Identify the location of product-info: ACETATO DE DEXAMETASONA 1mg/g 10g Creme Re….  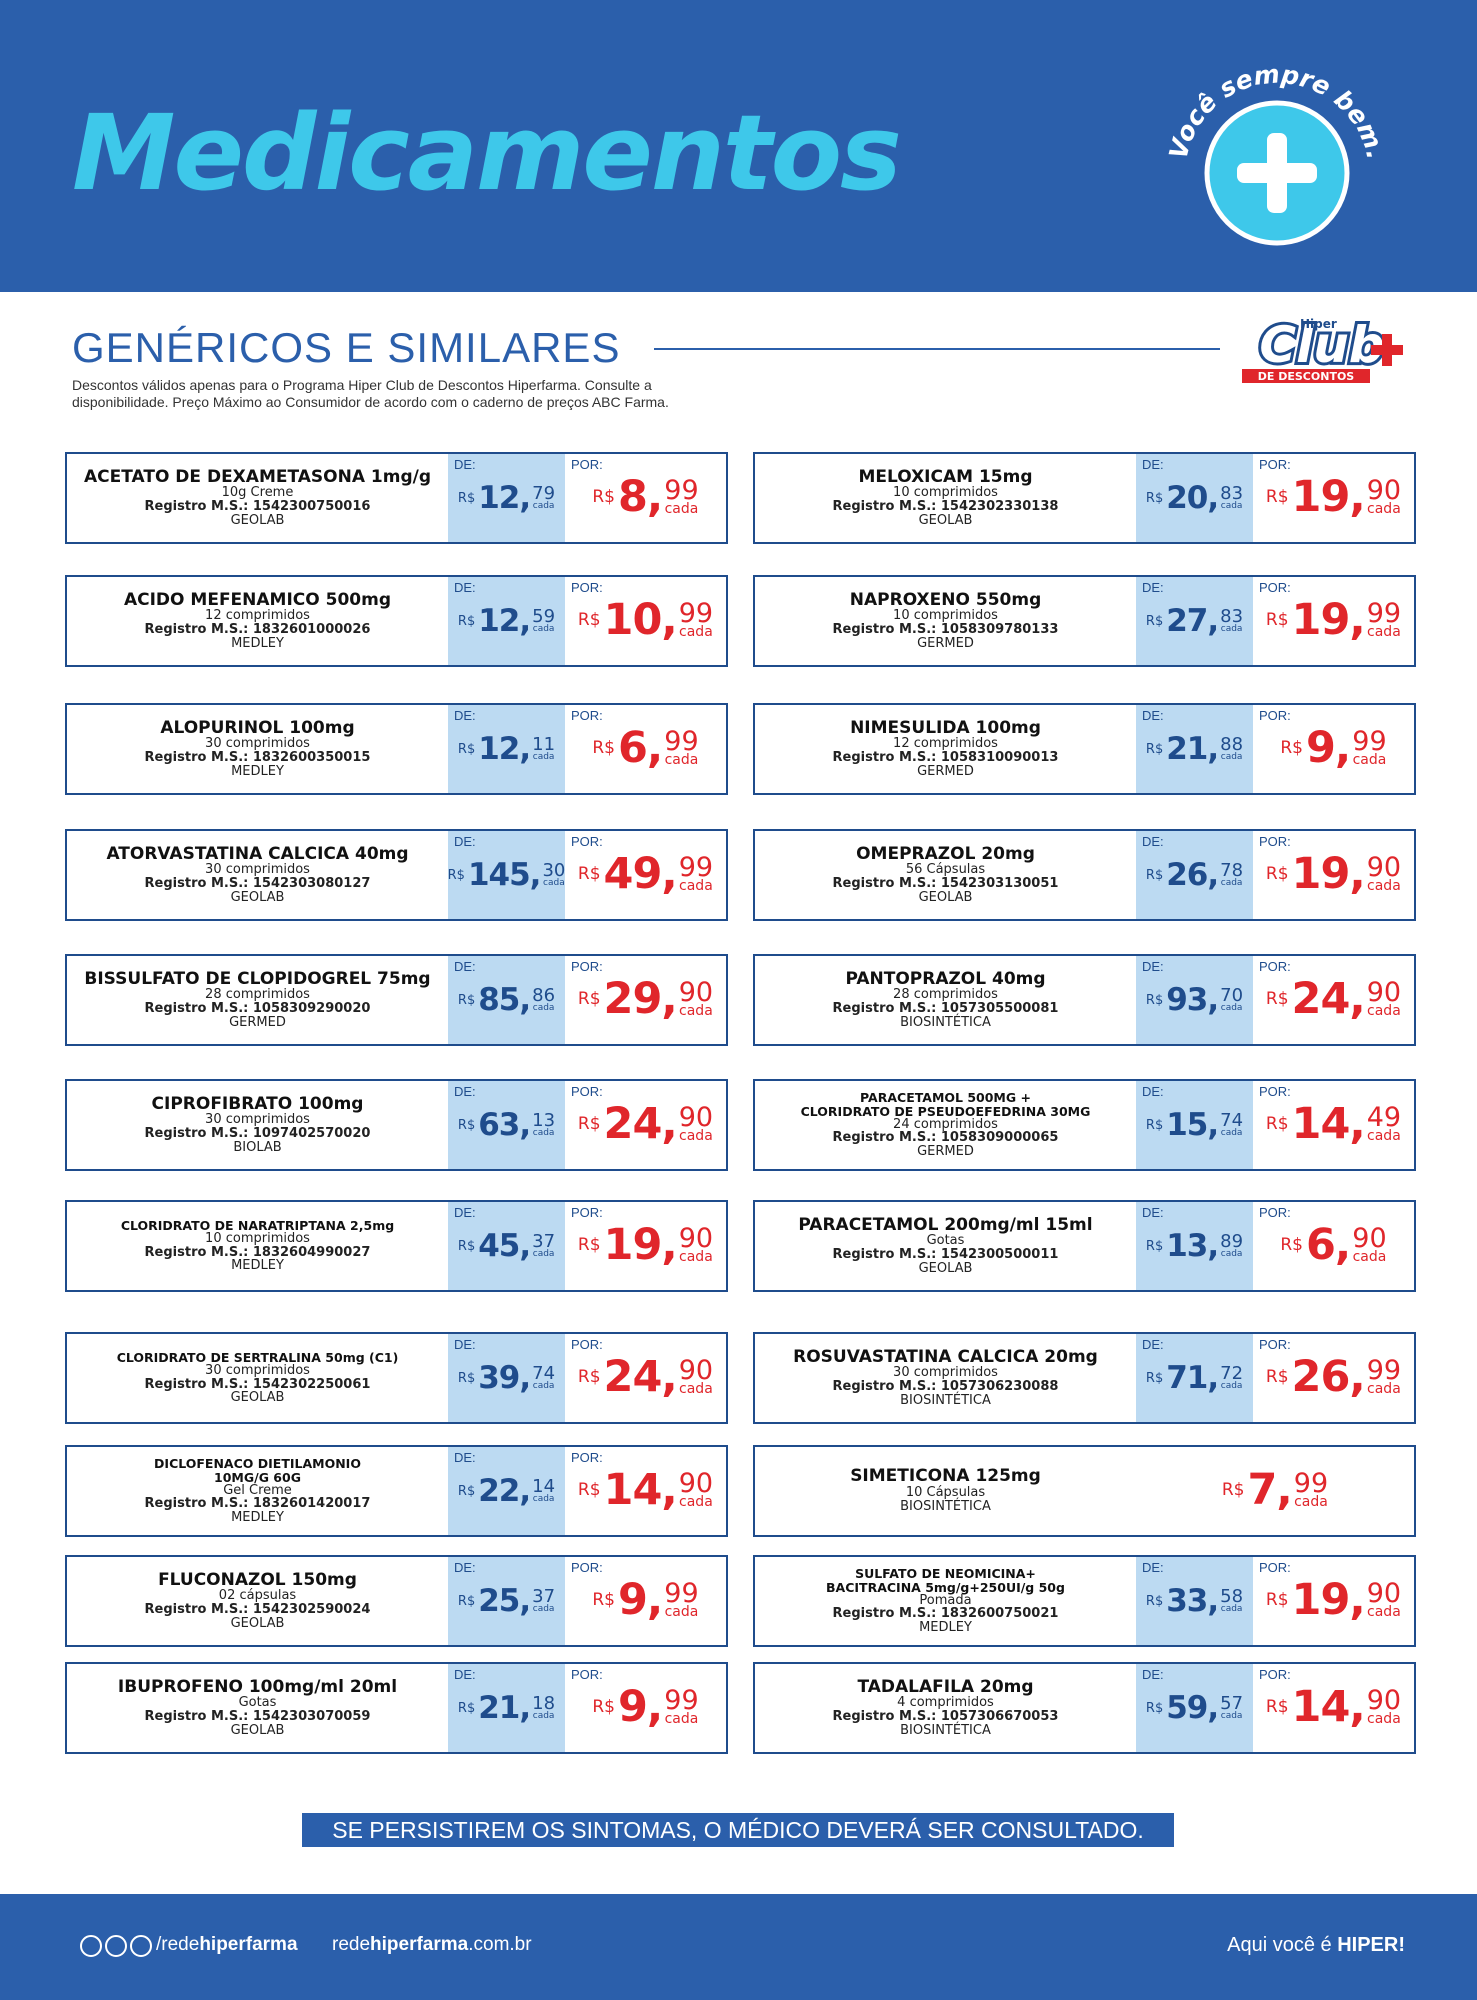
(257, 498).